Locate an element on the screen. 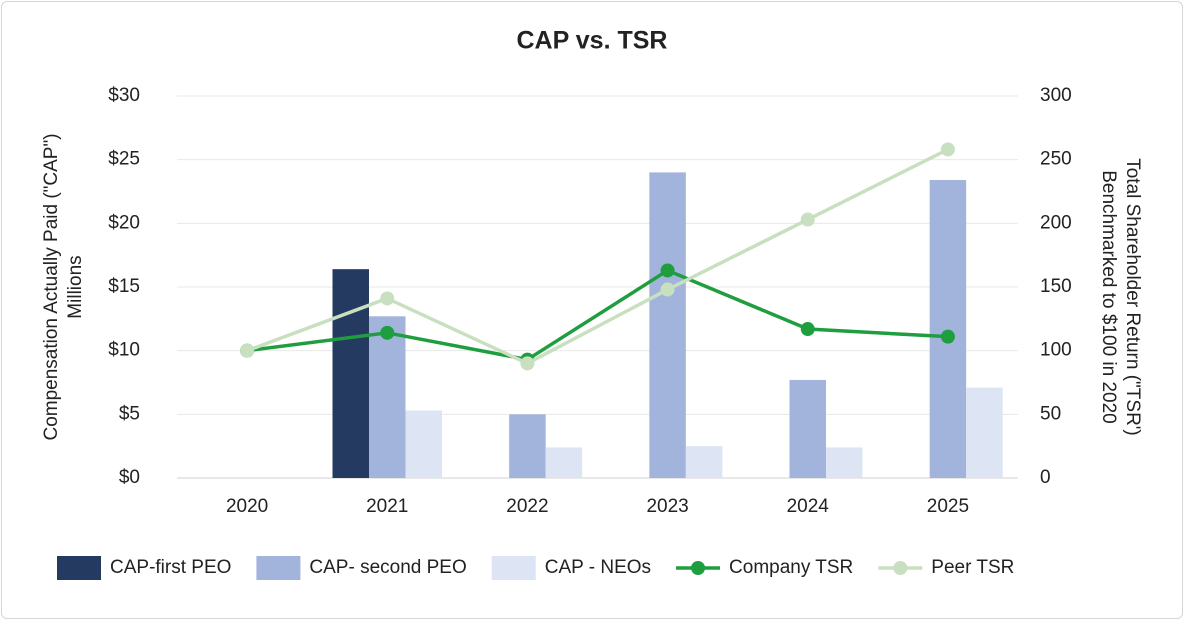 This screenshot has width=1184, height=620. y-tick-label: $5 is located at coordinates (129, 413).